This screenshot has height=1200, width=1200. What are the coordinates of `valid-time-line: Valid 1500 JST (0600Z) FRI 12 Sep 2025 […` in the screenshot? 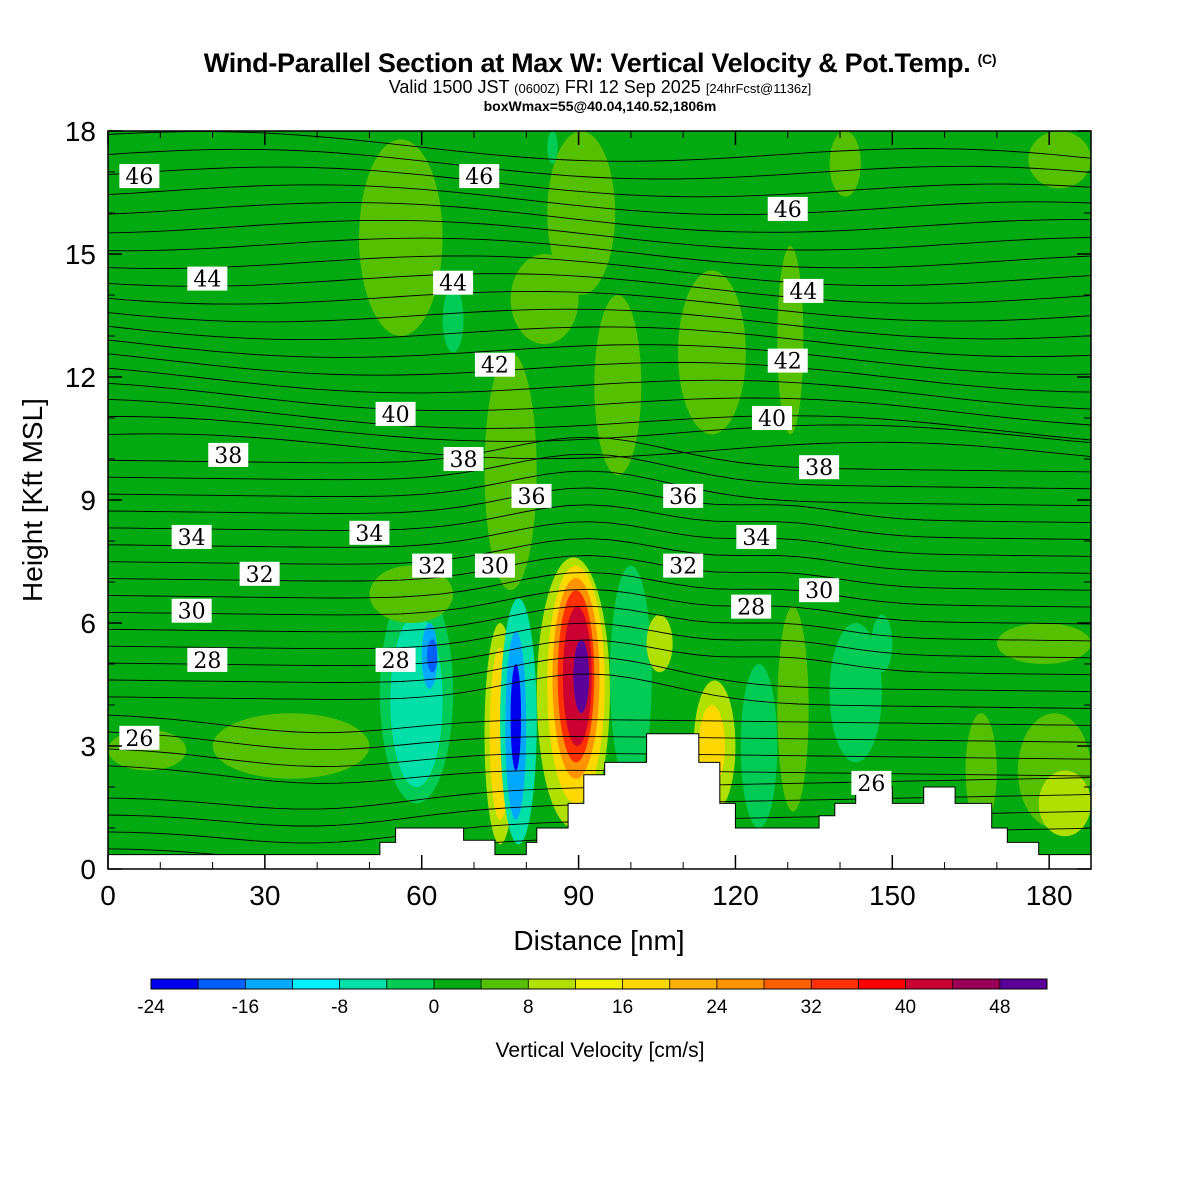 It's located at (600, 88).